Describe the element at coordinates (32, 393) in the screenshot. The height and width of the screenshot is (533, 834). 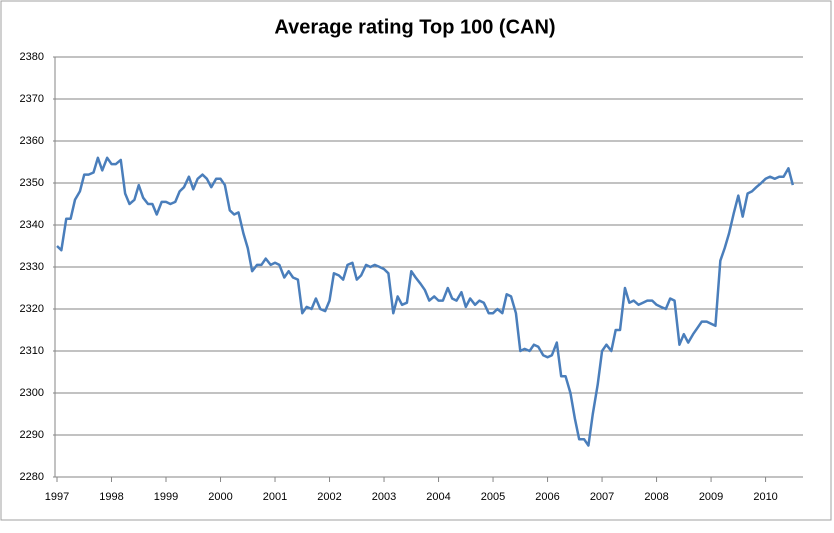
I see `y-tick-label: 2300` at that location.